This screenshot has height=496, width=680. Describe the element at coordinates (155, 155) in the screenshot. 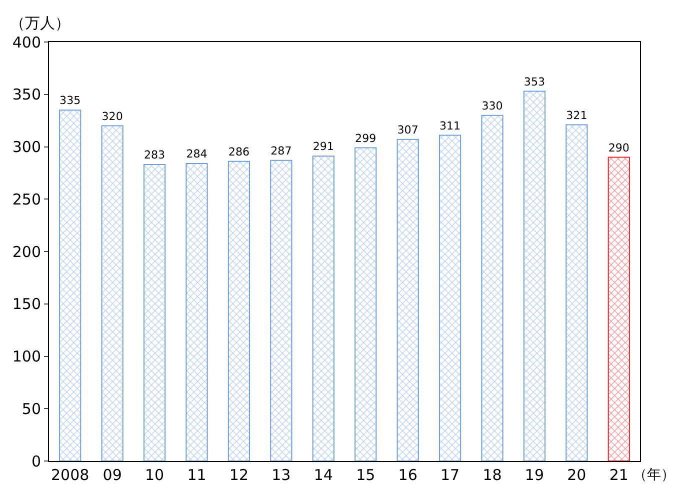

I see `data-label: 283` at that location.